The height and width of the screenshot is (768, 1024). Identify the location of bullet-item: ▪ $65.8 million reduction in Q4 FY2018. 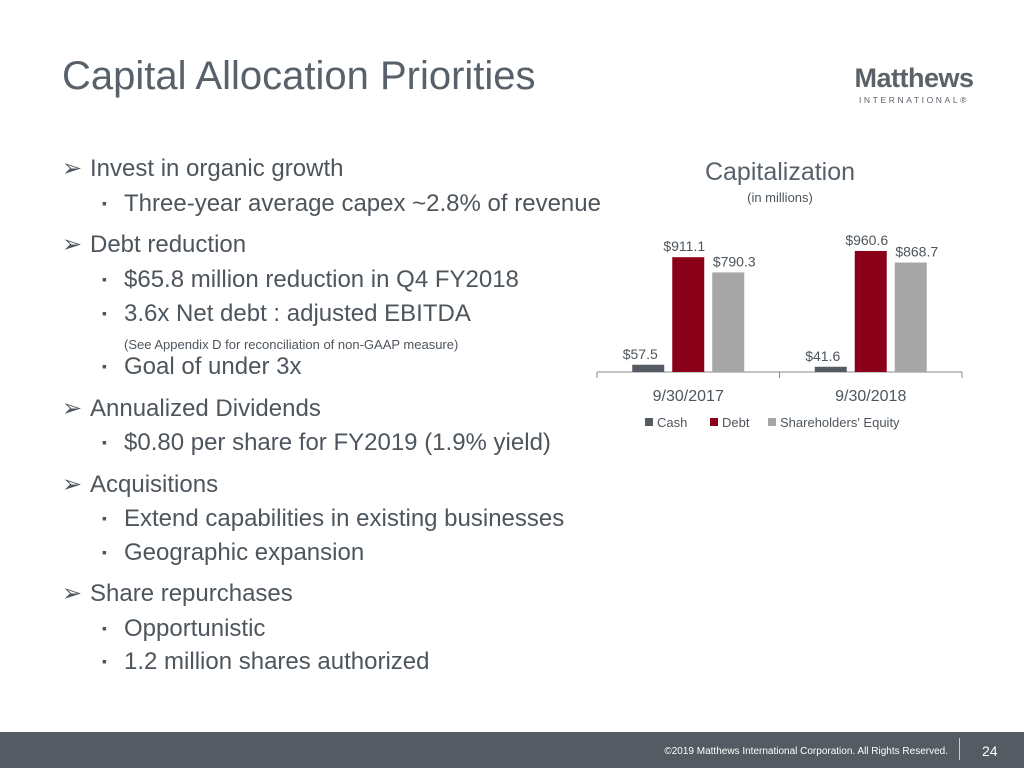
(310, 279).